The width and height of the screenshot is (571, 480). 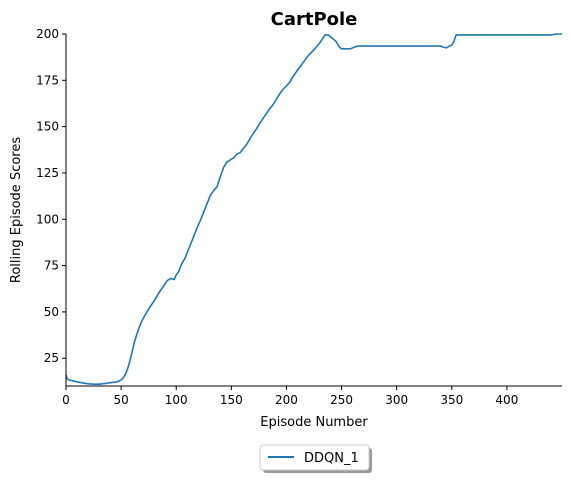 I want to click on x-axis-ticks: 0 50 100 150 200 250 300 350 400, so click(x=290, y=396).